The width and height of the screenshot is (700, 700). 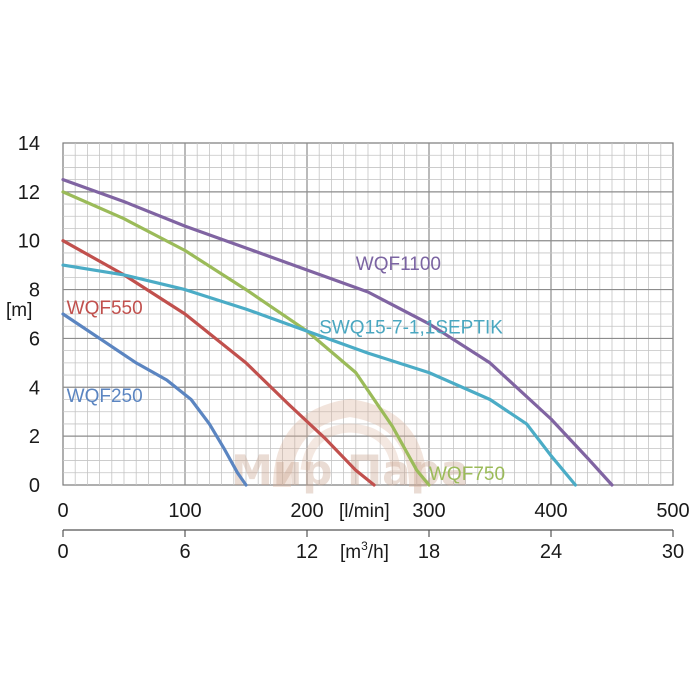 I want to click on y-tick-label: 4, so click(x=34, y=388).